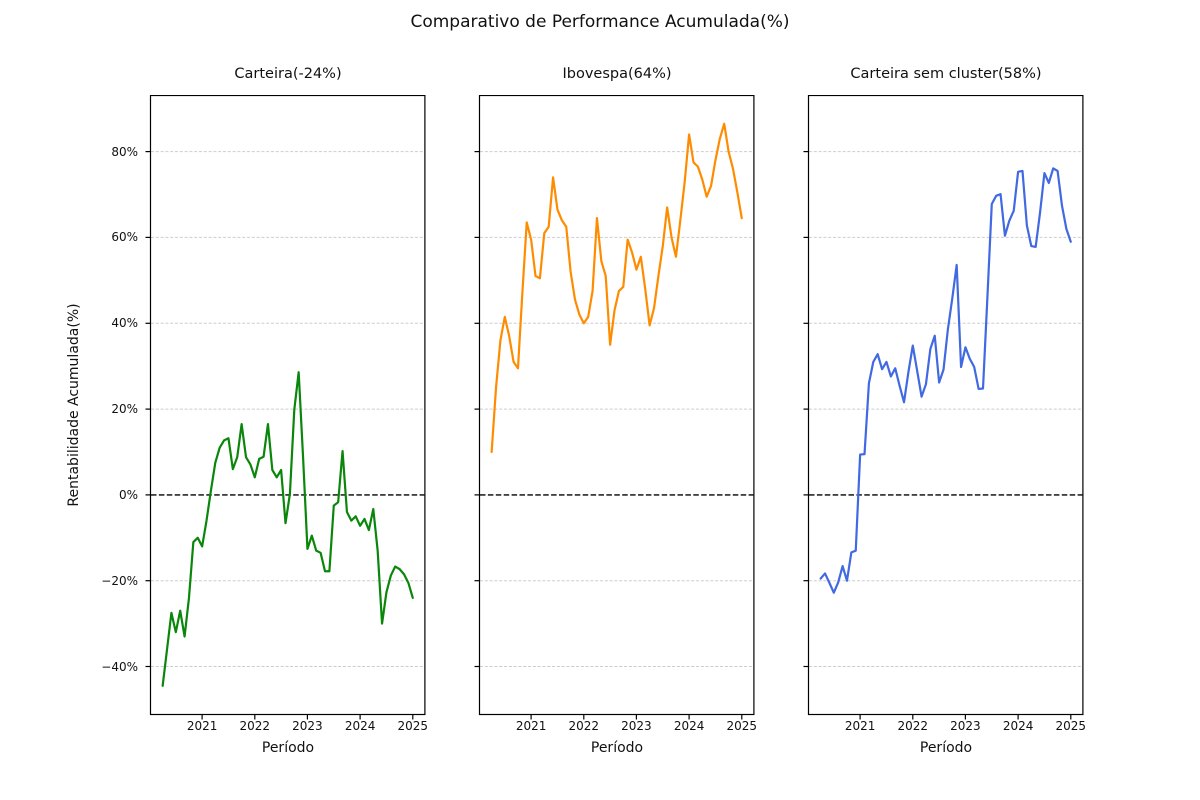 This screenshot has width=1200, height=800. What do you see at coordinates (119, 580) in the screenshot?
I see `y-tick-label: −20%` at bounding box center [119, 580].